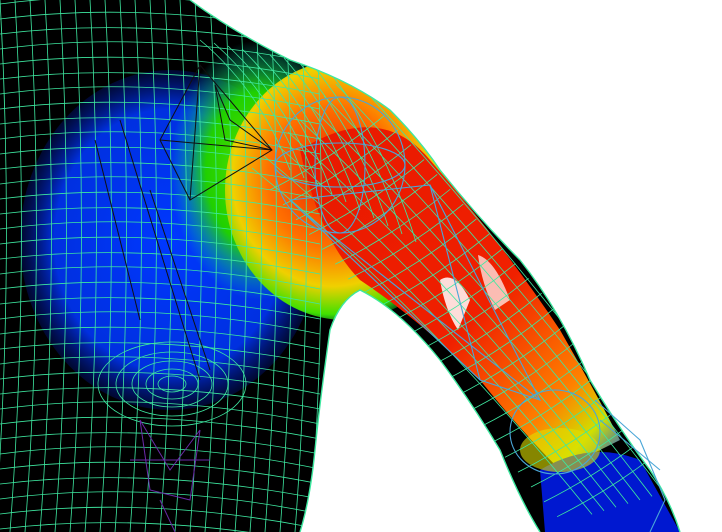 The height and width of the screenshot is (532, 722). Describe the element at coordinates (183, 222) in the screenshot. I see `armature-skeleton` at that location.